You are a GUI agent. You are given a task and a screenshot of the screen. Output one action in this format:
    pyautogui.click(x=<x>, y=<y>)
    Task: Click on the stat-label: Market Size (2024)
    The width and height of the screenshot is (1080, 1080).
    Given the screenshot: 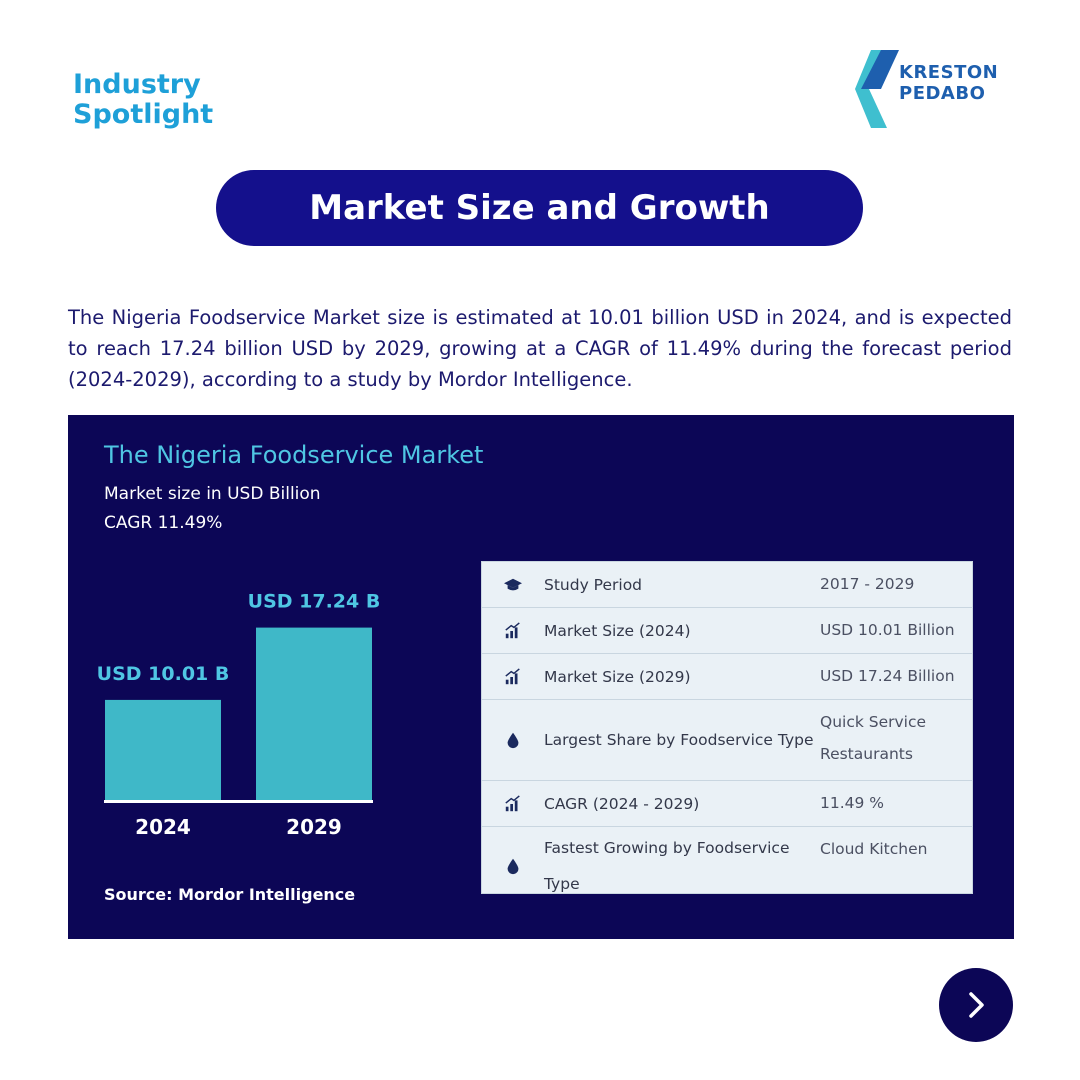 What is the action you would take?
    pyautogui.click(x=617, y=630)
    